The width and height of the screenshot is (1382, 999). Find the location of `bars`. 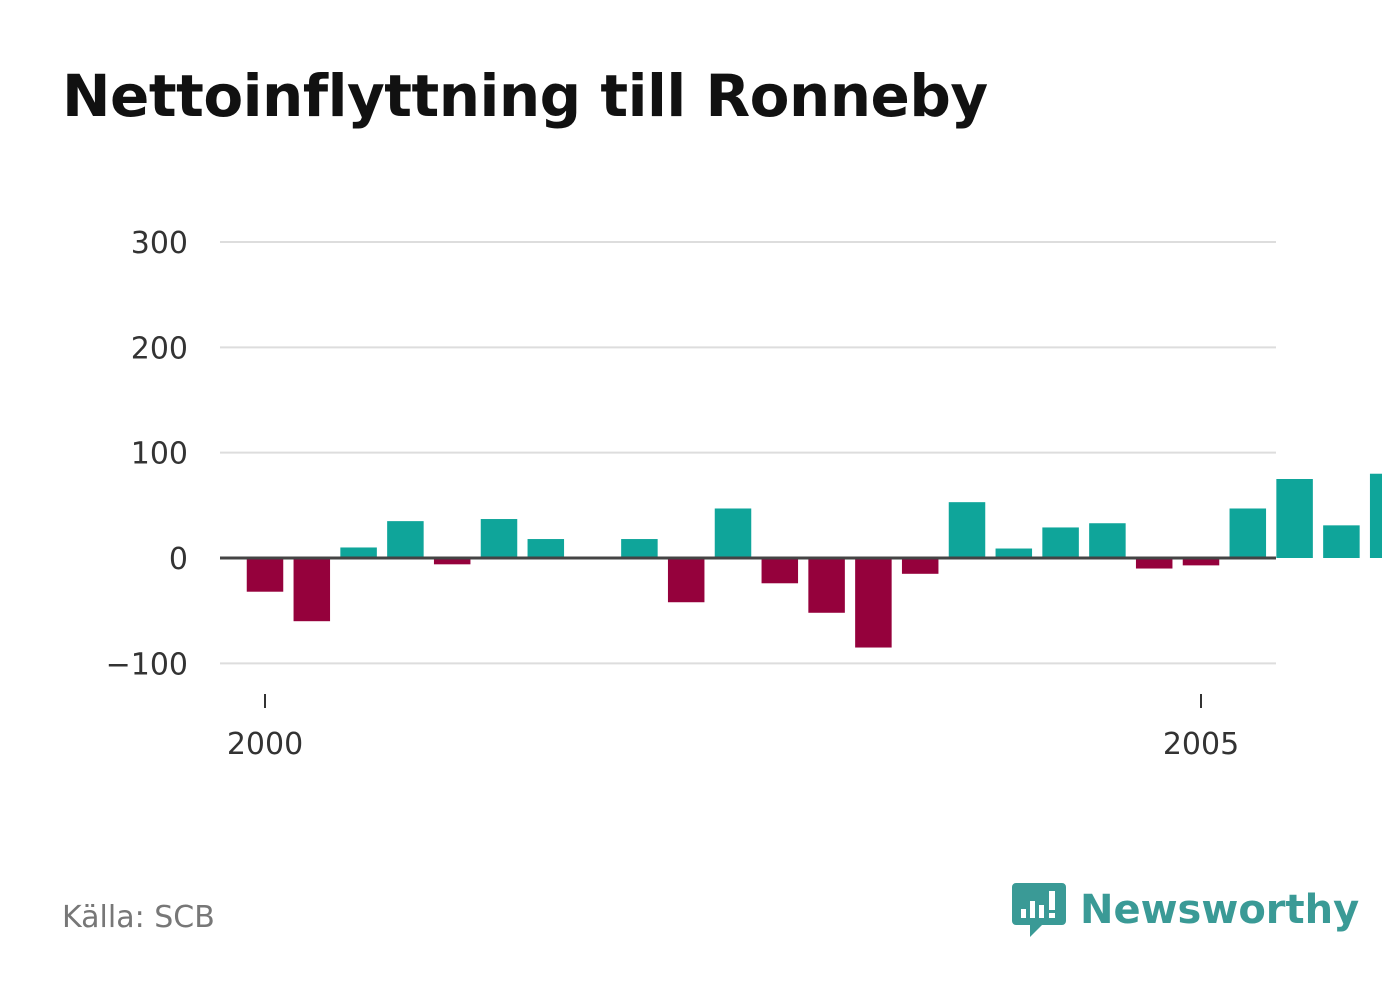

bars is located at coordinates (814, 560).